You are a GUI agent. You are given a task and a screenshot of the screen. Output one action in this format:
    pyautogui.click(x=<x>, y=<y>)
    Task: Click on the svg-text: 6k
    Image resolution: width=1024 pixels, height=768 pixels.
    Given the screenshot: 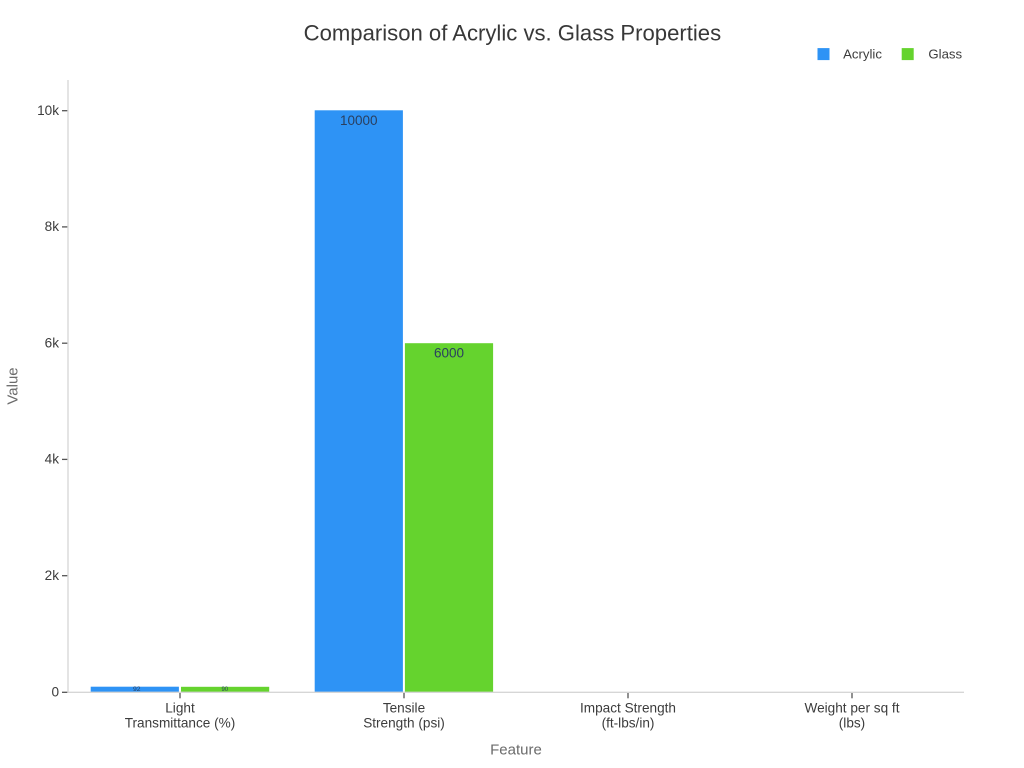 What is the action you would take?
    pyautogui.click(x=52, y=343)
    